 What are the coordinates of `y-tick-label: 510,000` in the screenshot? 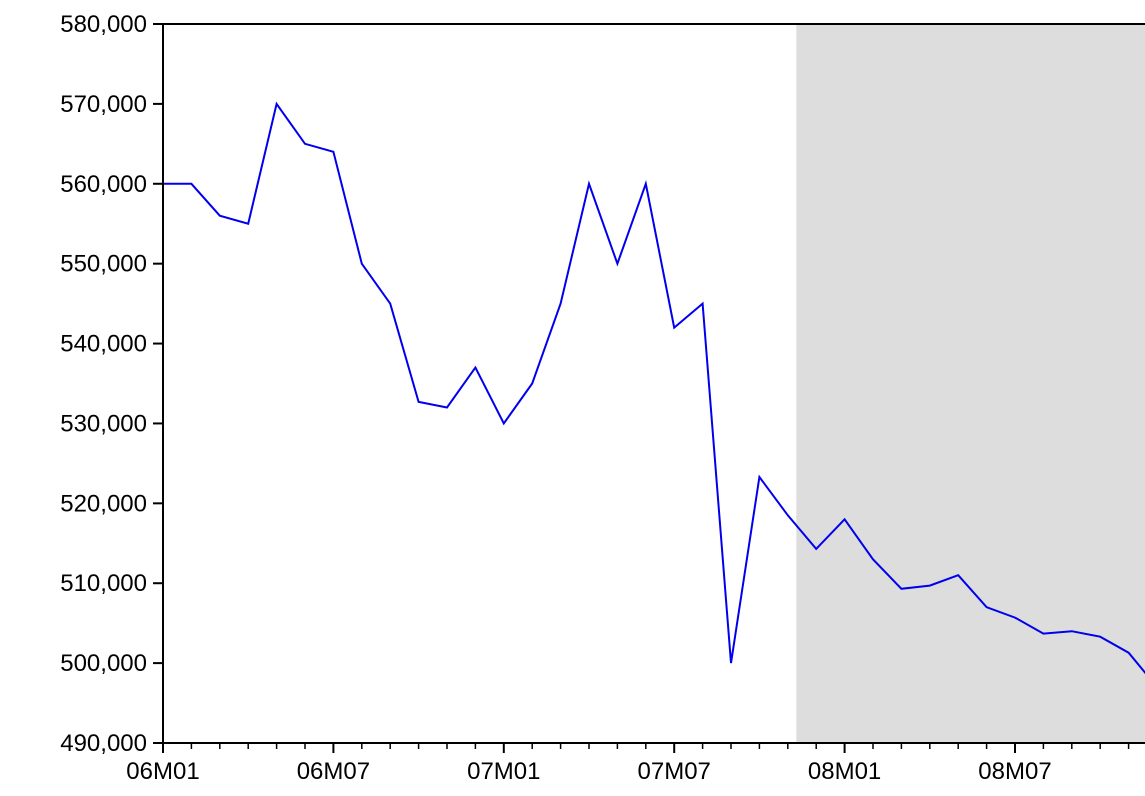 It's located at (103, 583).